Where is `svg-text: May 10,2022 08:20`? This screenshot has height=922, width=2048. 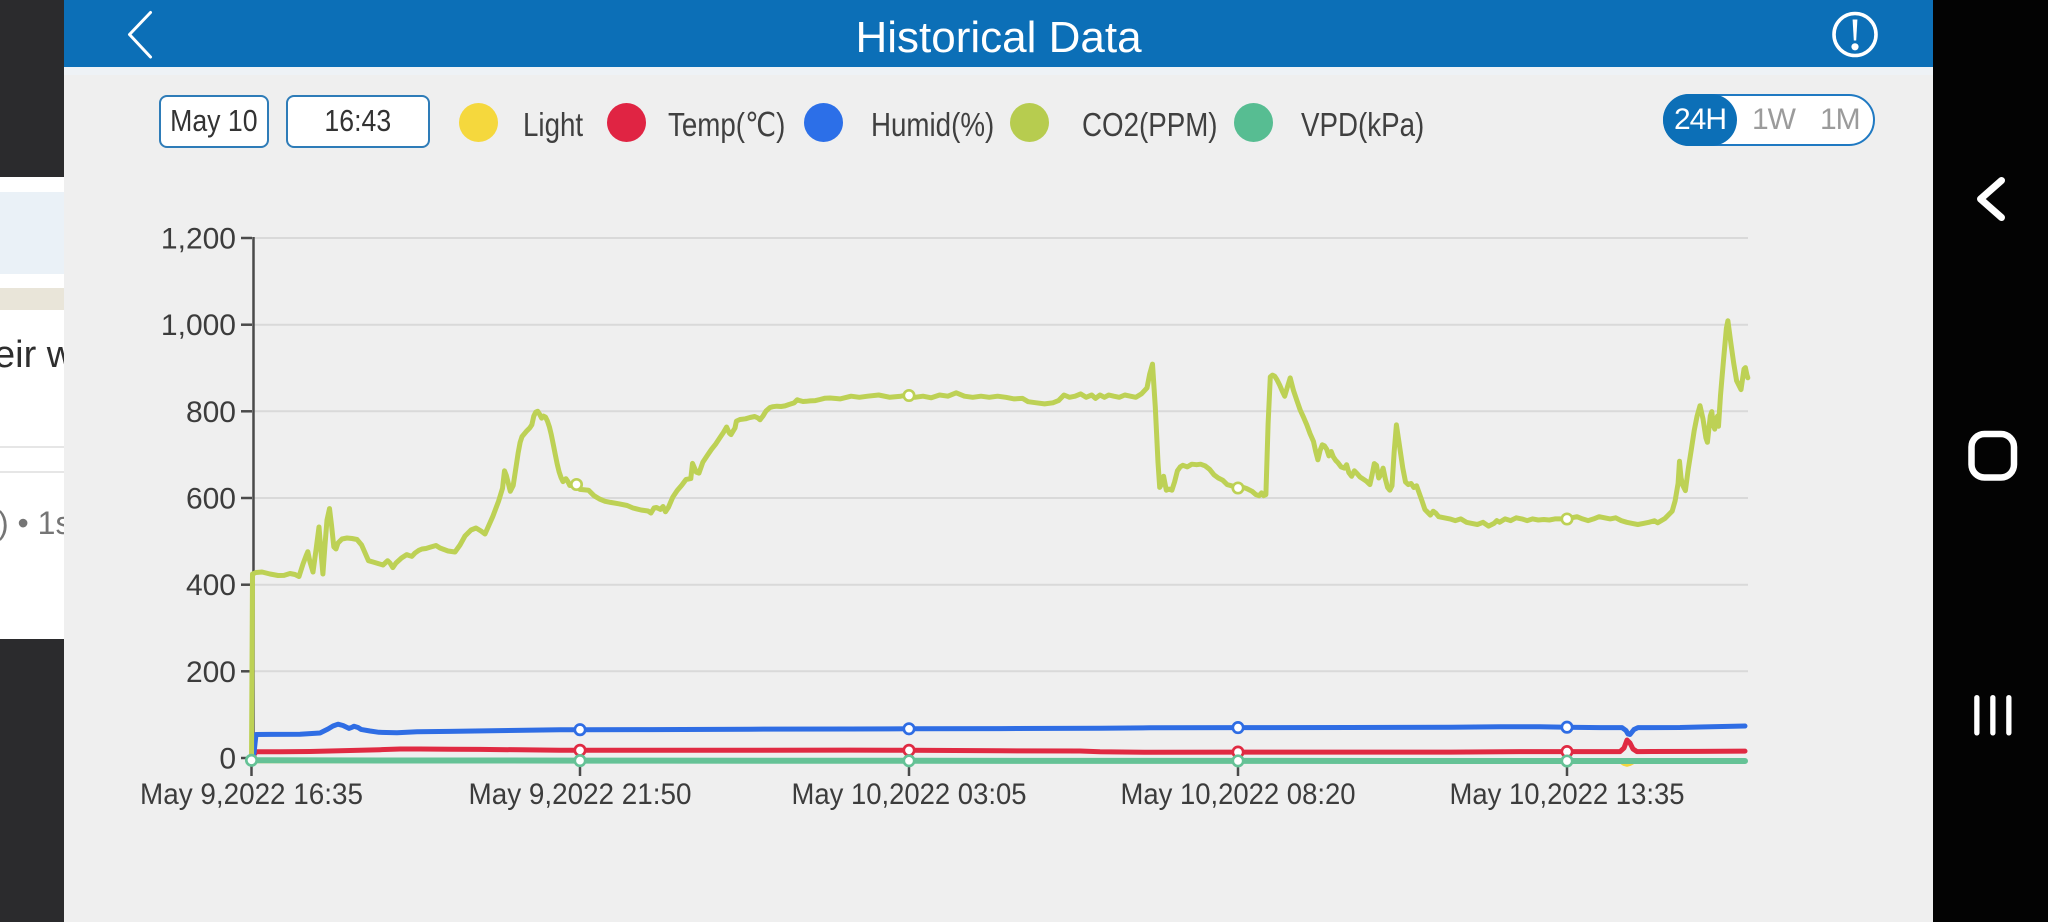
svg-text: May 10,2022 08:20 is located at coordinates (1238, 794).